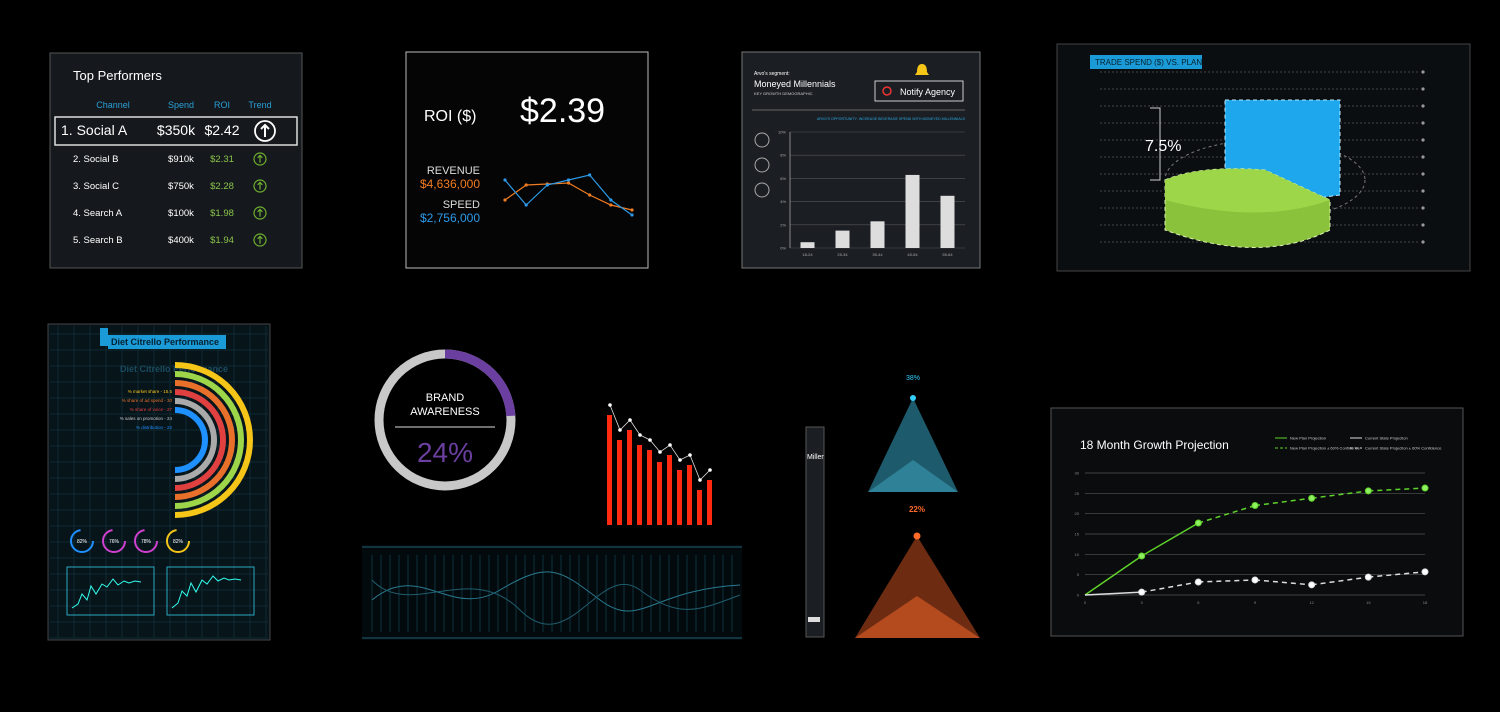 This screenshot has width=1500, height=712. What do you see at coordinates (176, 131) in the screenshot?
I see `row-highlight` at bounding box center [176, 131].